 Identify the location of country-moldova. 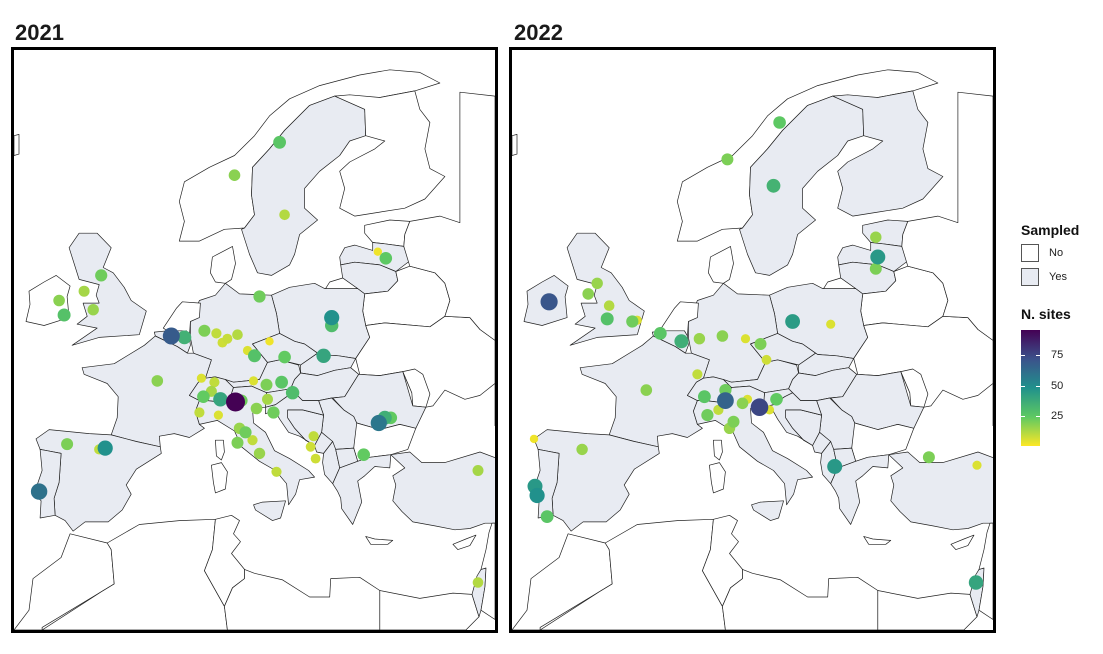
(914, 388).